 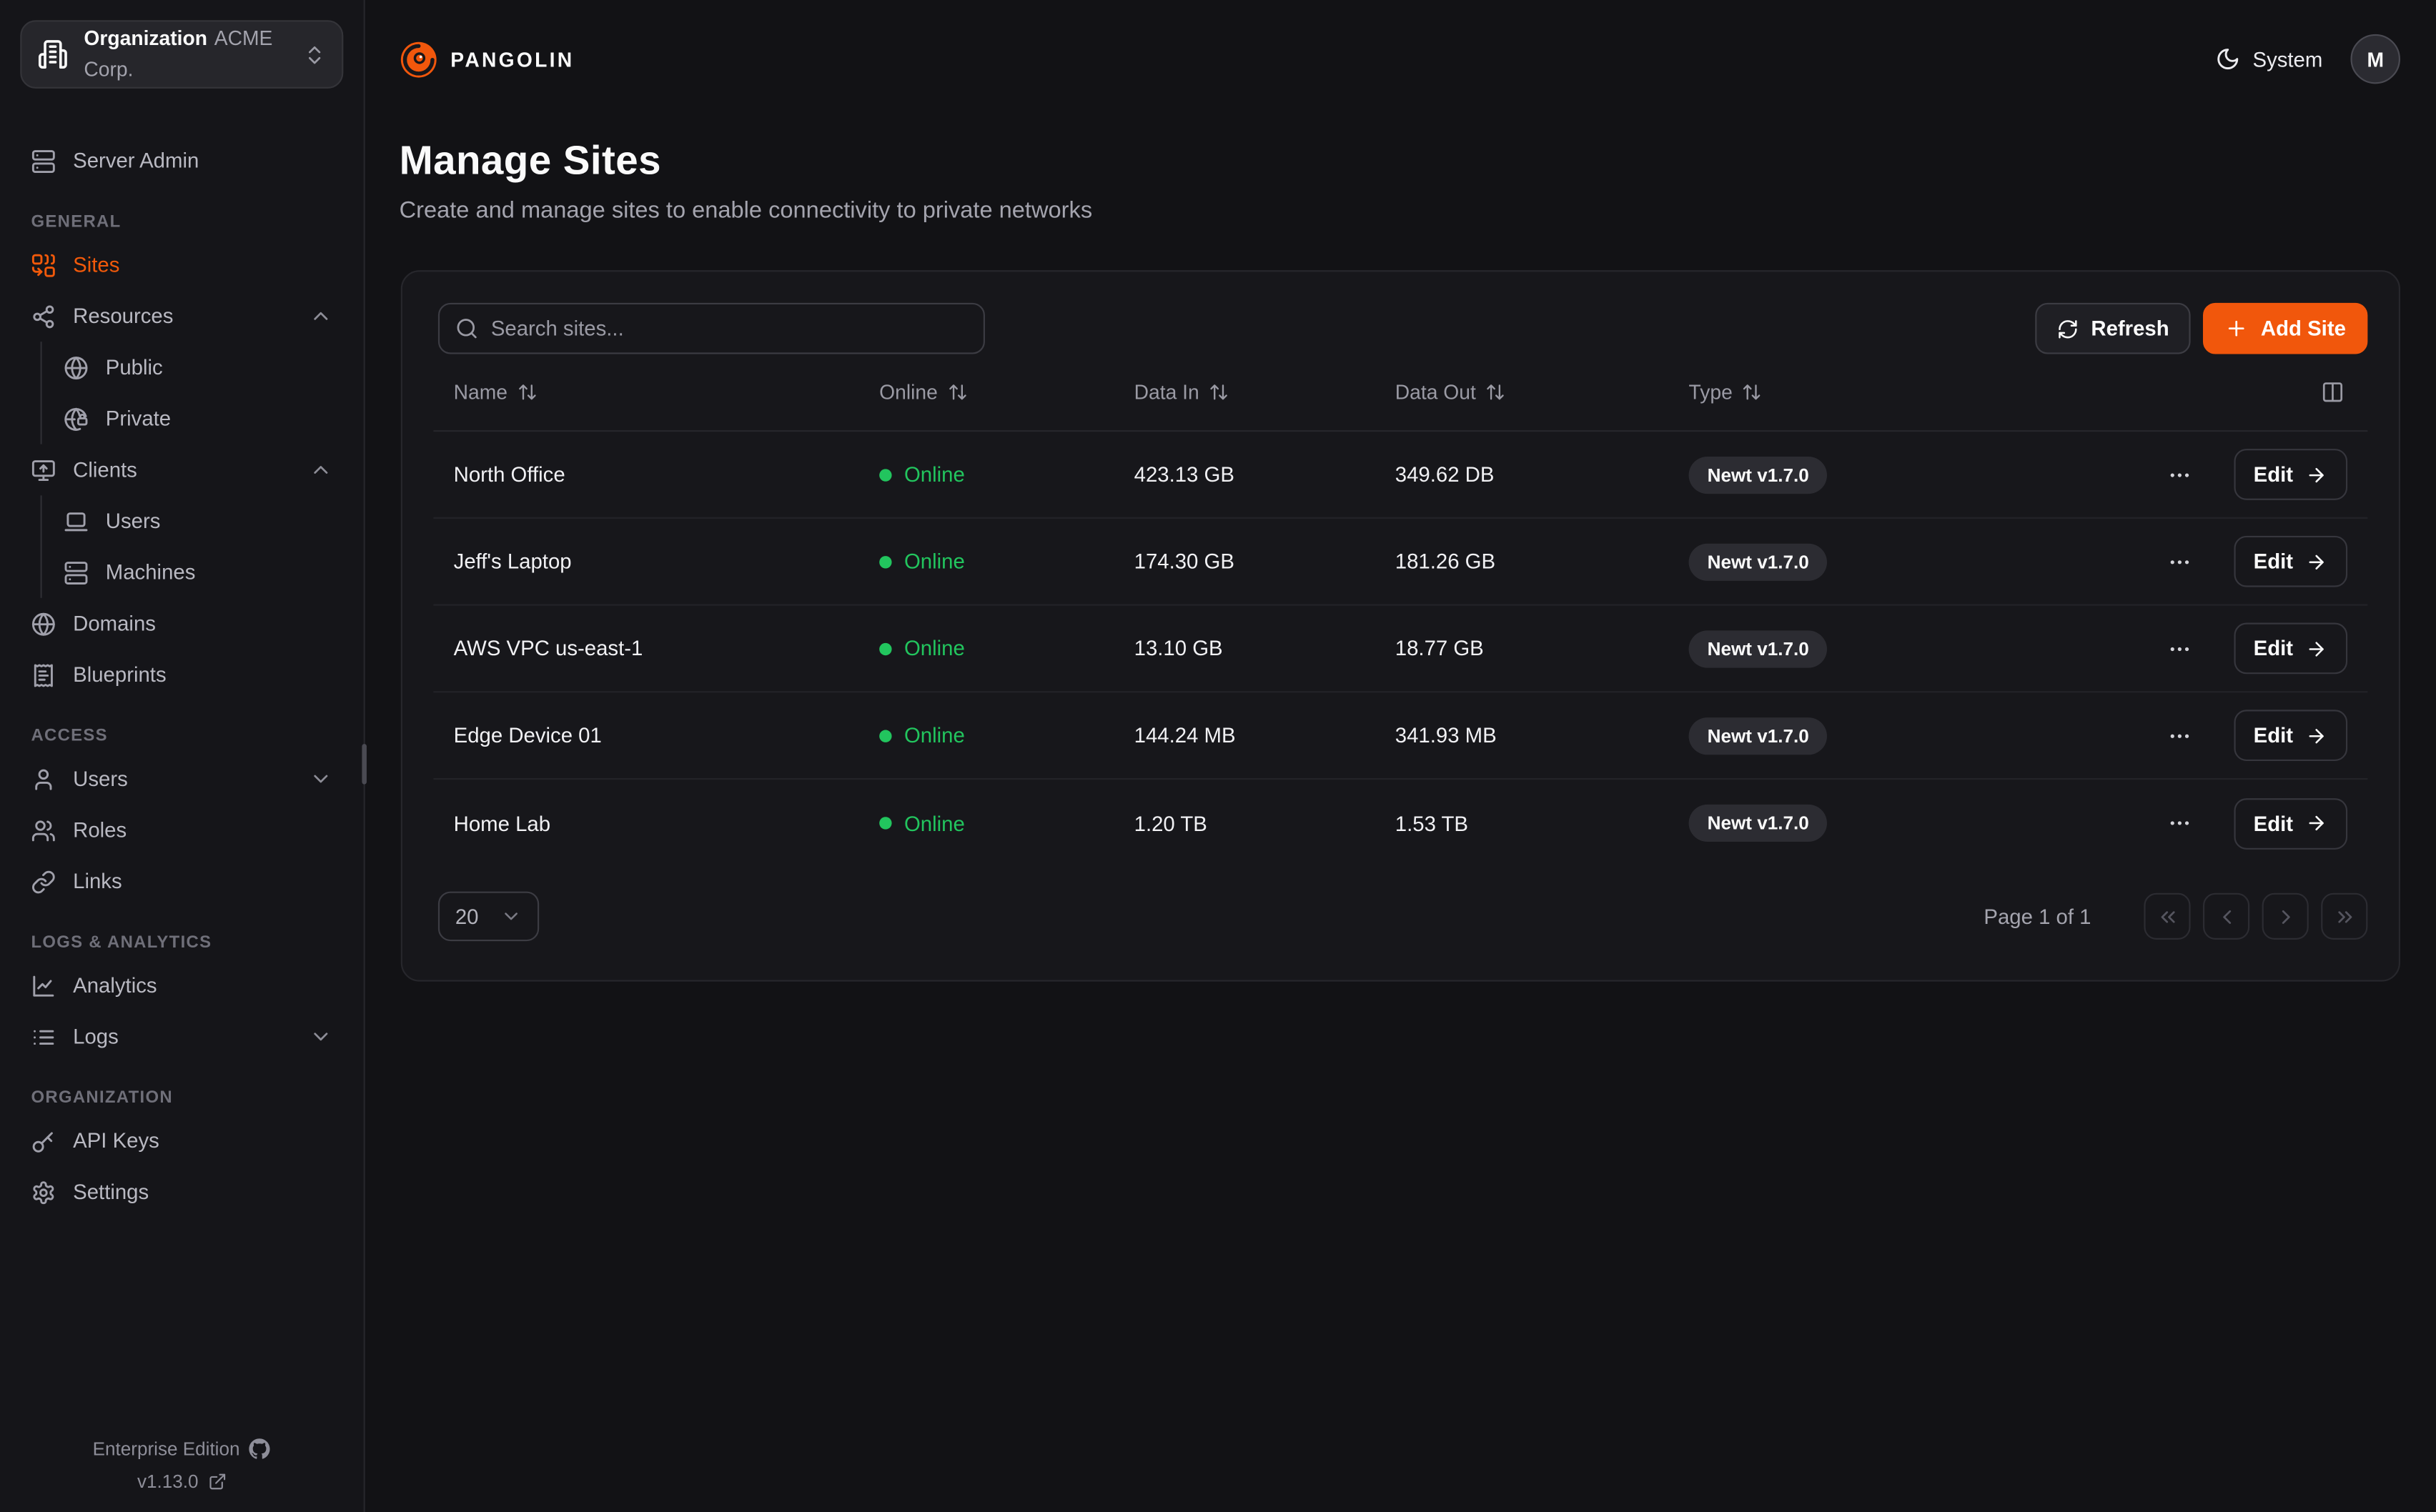 What do you see at coordinates (667, 392) in the screenshot?
I see `column-header-name: Name` at bounding box center [667, 392].